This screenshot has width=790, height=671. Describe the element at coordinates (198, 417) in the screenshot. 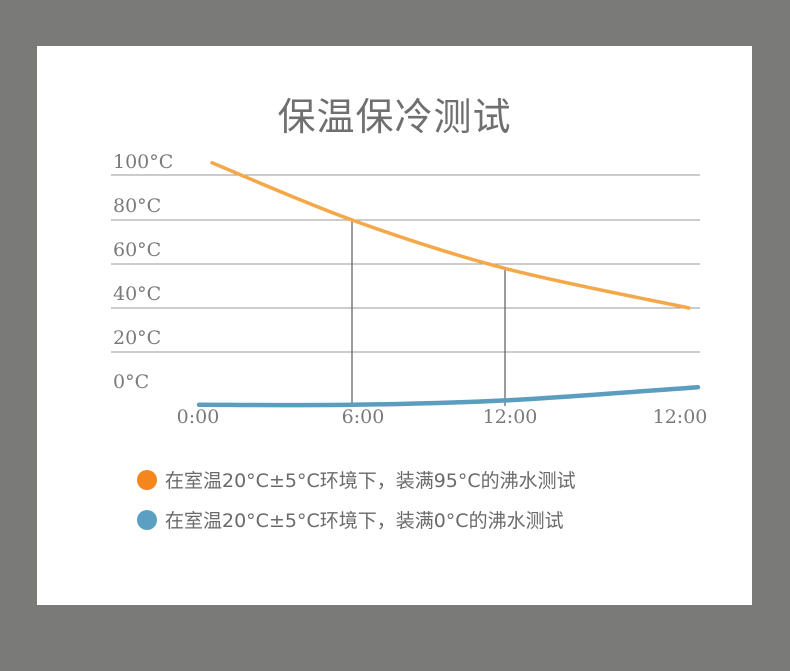

I see `x-tick-label: 0:00` at that location.